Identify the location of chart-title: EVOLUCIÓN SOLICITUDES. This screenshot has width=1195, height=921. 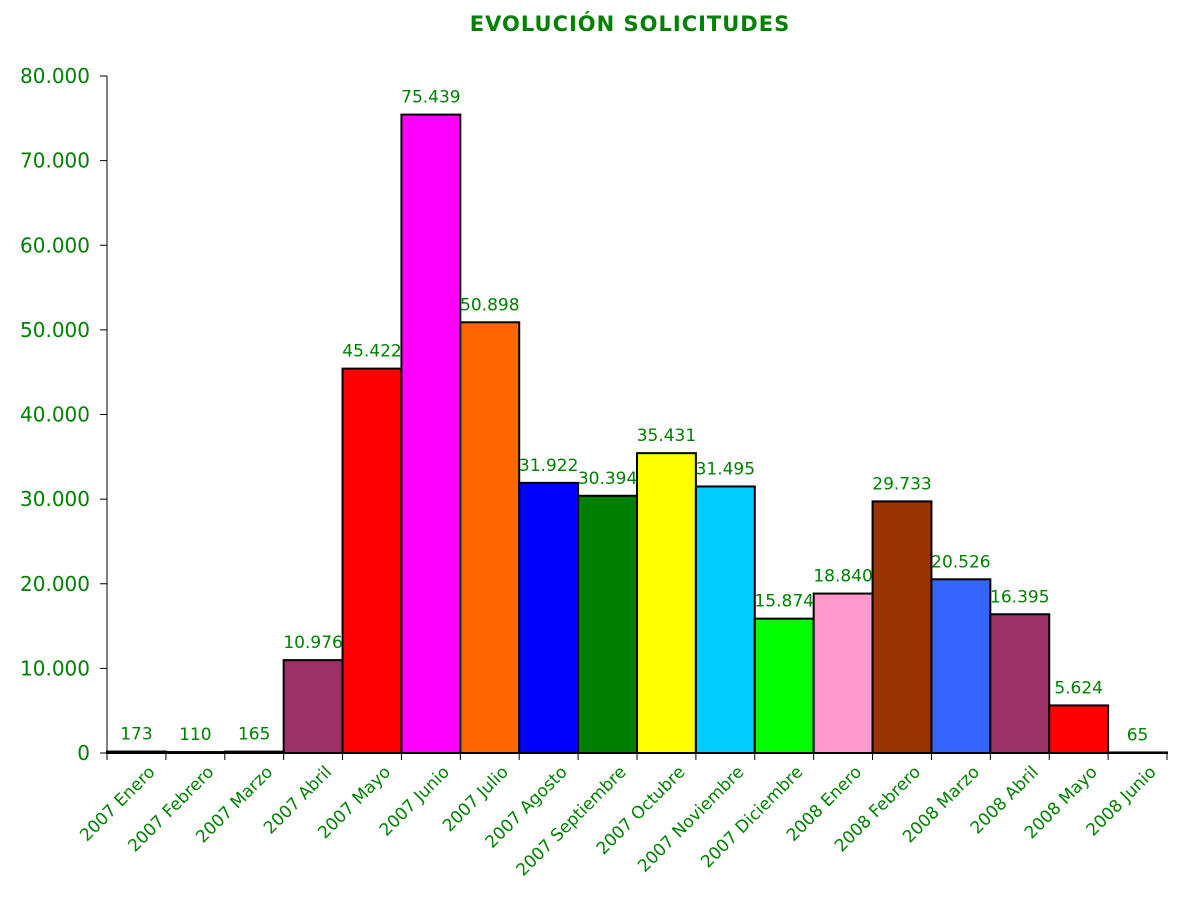
(630, 23).